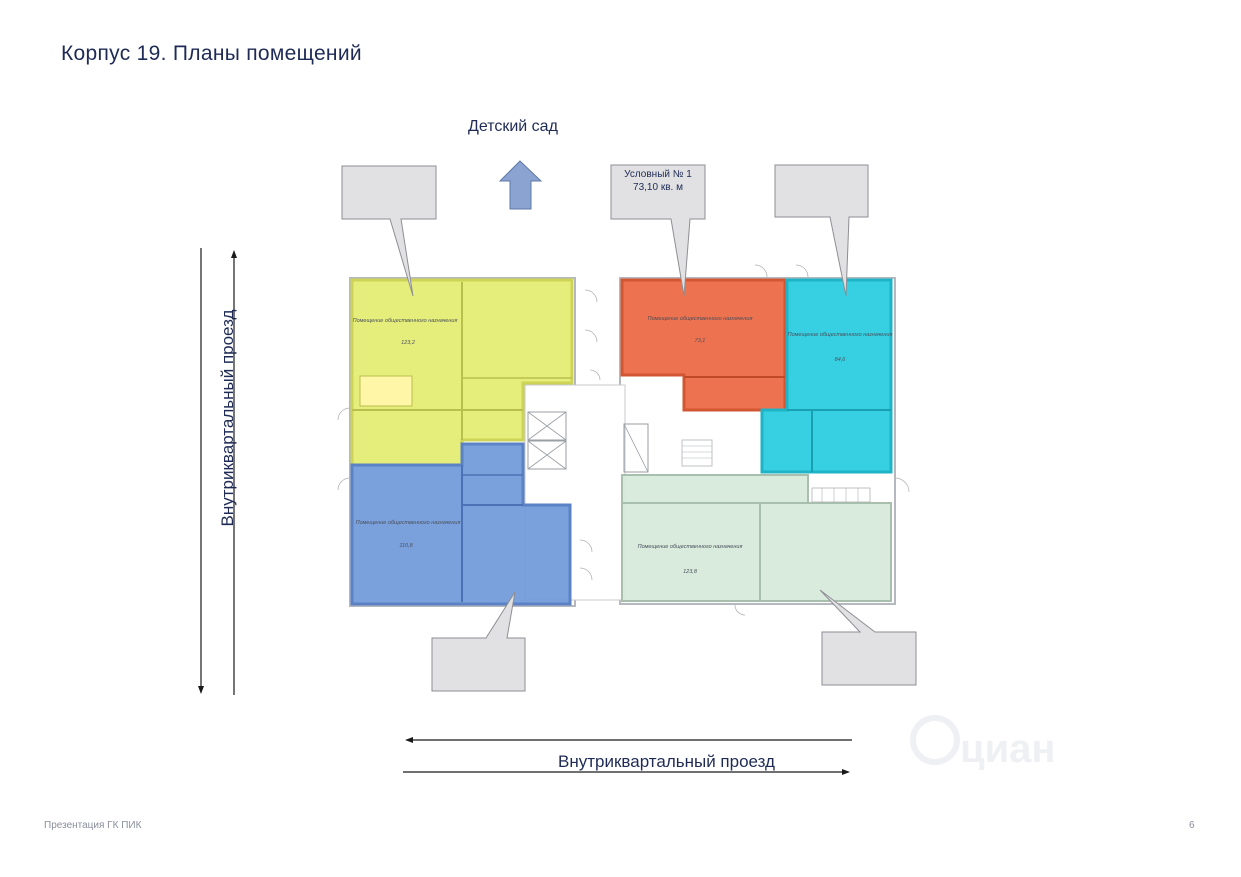 The height and width of the screenshot is (877, 1241). What do you see at coordinates (658, 230) in the screenshot?
I see `callout-orange: Условный № 1 73,10 кв. м` at bounding box center [658, 230].